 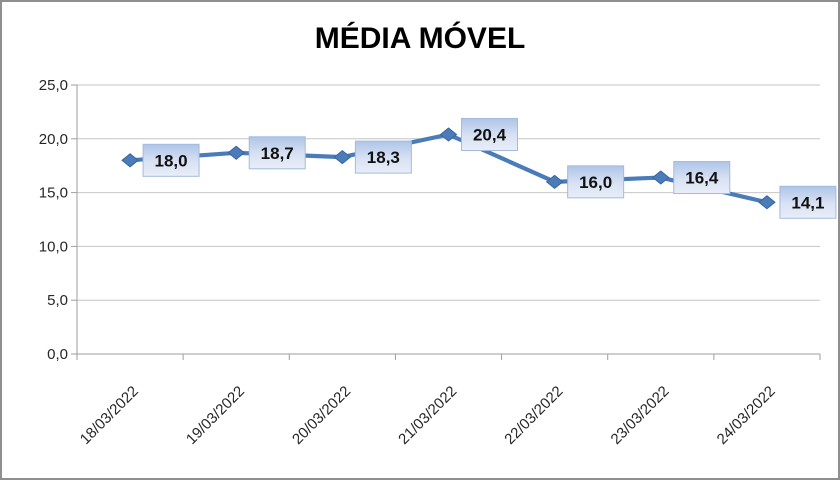 What do you see at coordinates (427, 415) in the screenshot?
I see `x-axis-category-label: 21/03/2022` at bounding box center [427, 415].